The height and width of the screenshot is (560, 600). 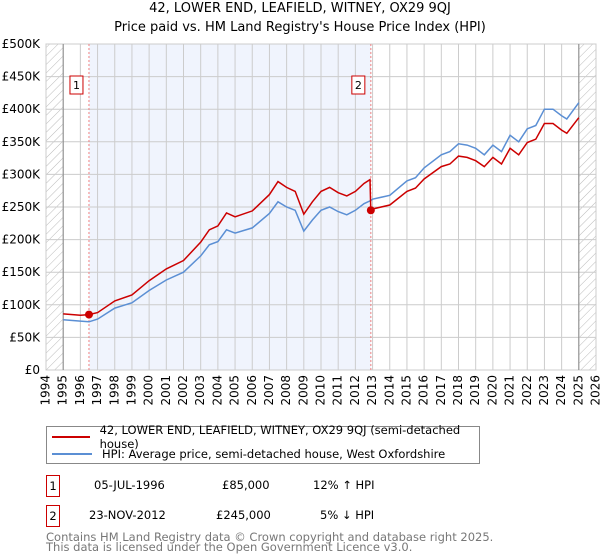 I want to click on x-tick-label: 2009, so click(x=303, y=390).